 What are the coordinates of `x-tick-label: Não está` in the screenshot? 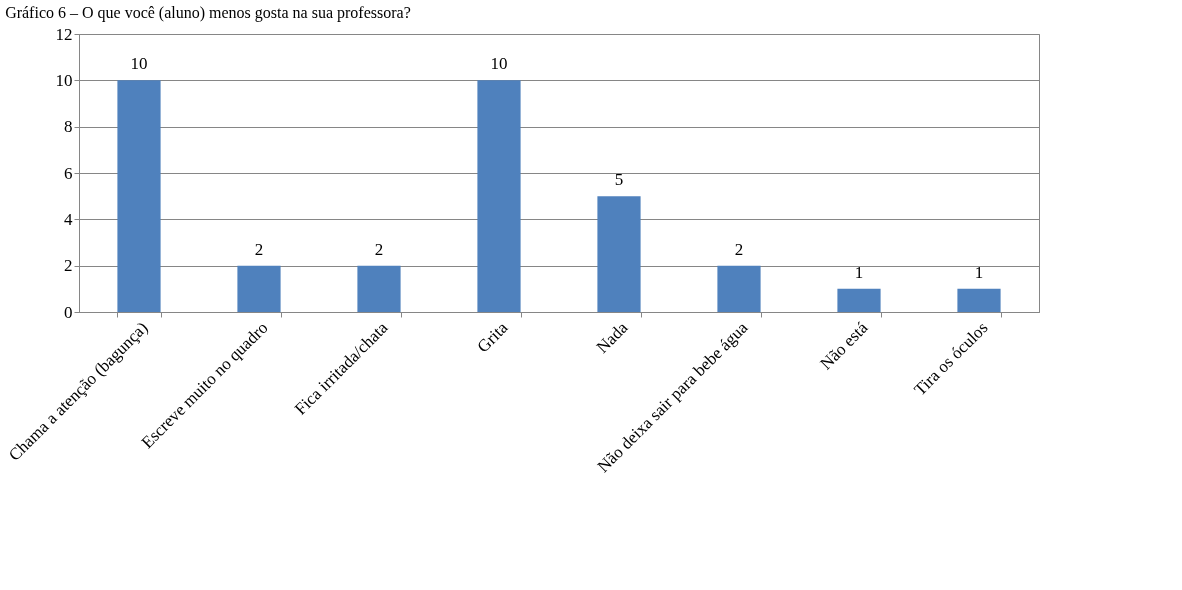 It's located at (844, 345).